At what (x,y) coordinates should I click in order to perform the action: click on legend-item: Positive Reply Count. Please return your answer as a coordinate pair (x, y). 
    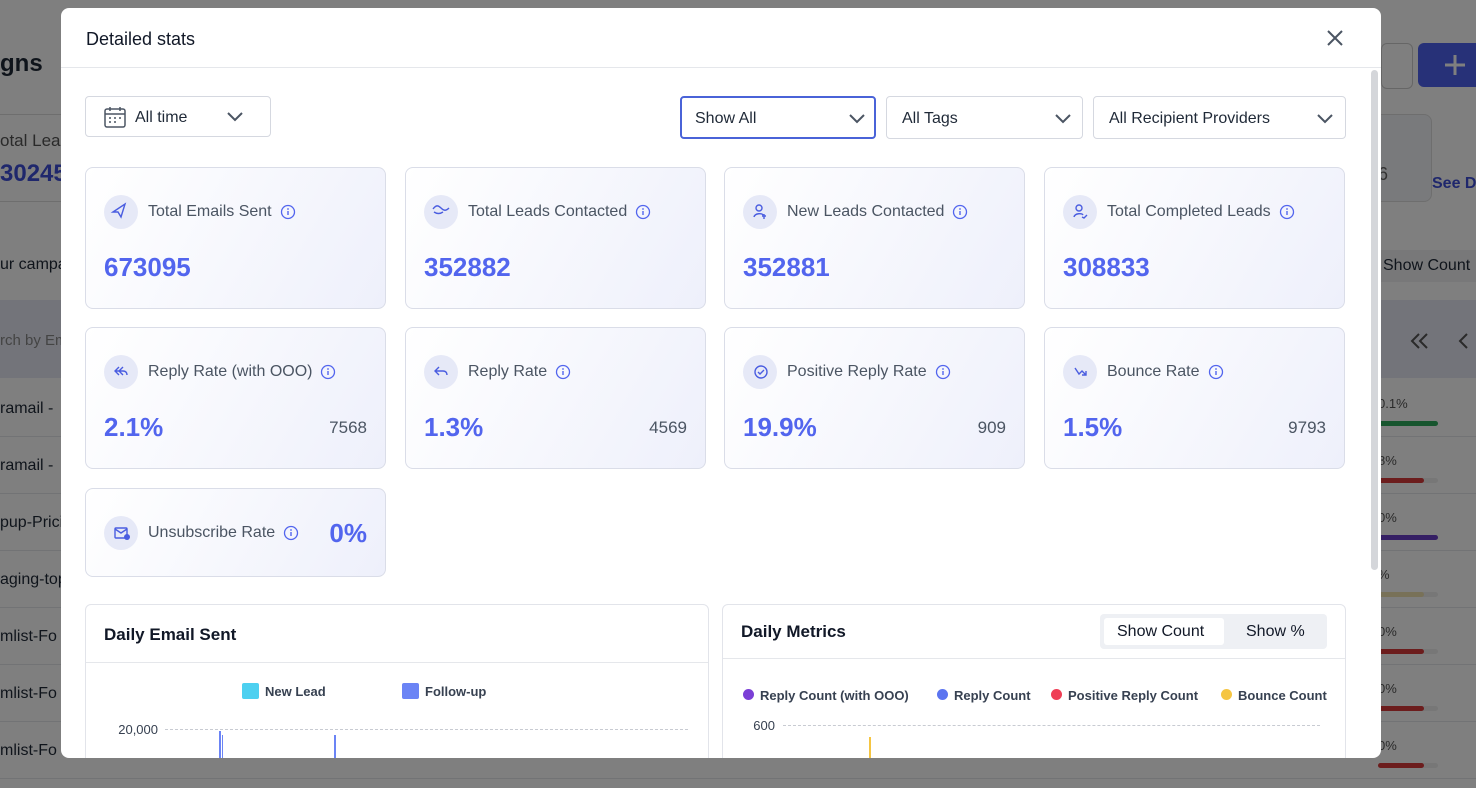
    Looking at the image, I should click on (1133, 695).